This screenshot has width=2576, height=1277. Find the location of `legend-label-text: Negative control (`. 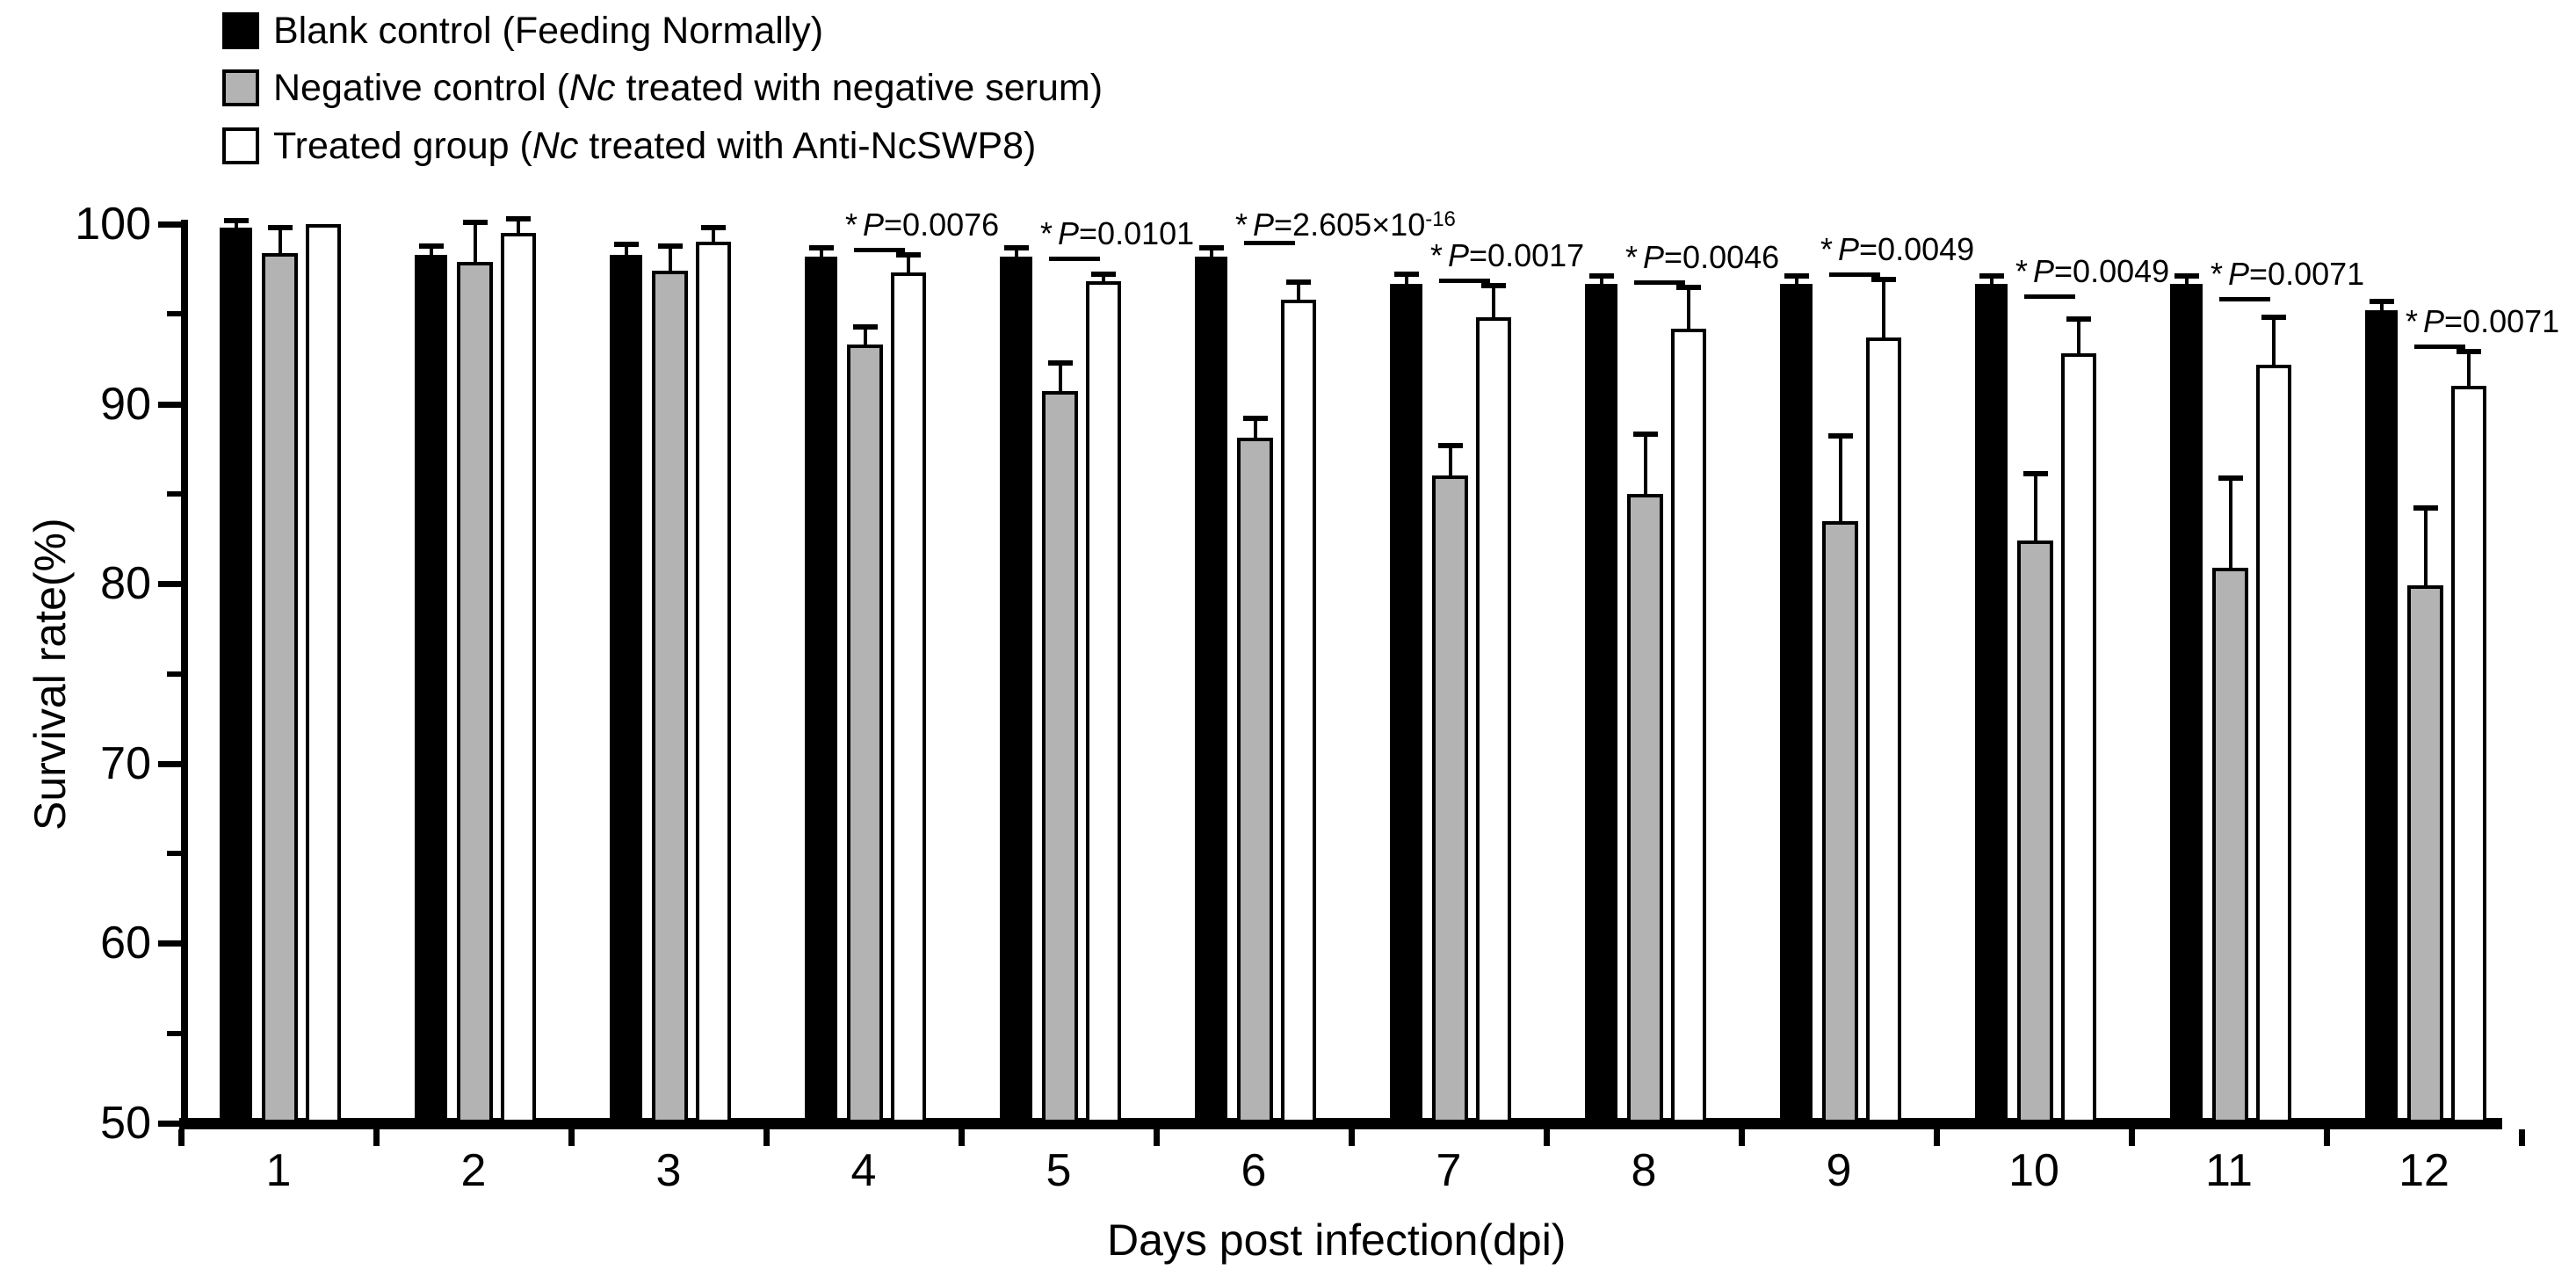

legend-label-text: Negative control ( is located at coordinates (421, 88).